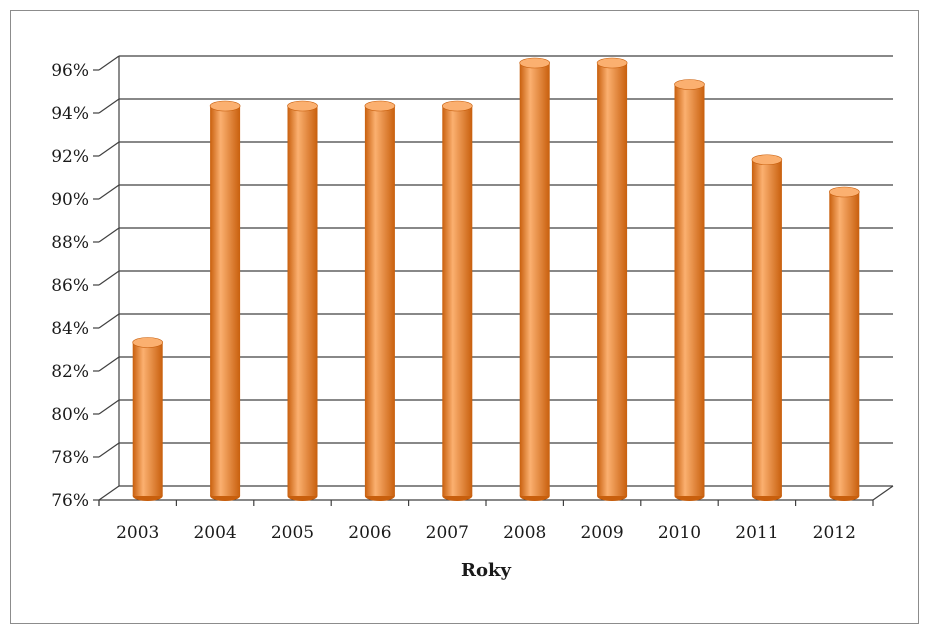 Image resolution: width=931 pixels, height=643 pixels. What do you see at coordinates (70, 200) in the screenshot?
I see `y-tick-label: 90%` at bounding box center [70, 200].